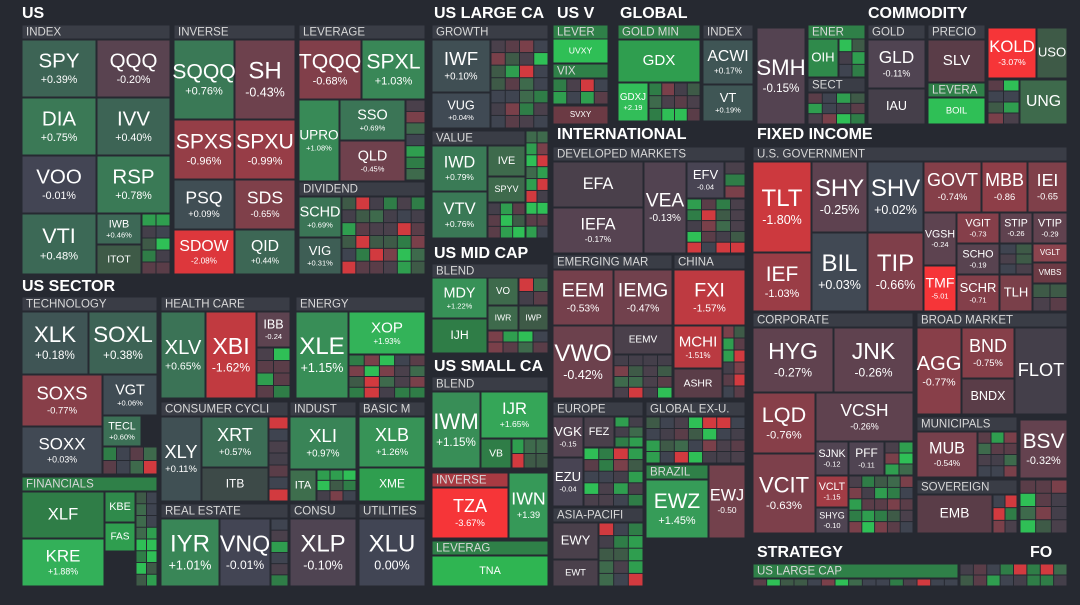 Image resolution: width=1080 pixels, height=605 pixels. I want to click on change: +0.19%, so click(728, 109).